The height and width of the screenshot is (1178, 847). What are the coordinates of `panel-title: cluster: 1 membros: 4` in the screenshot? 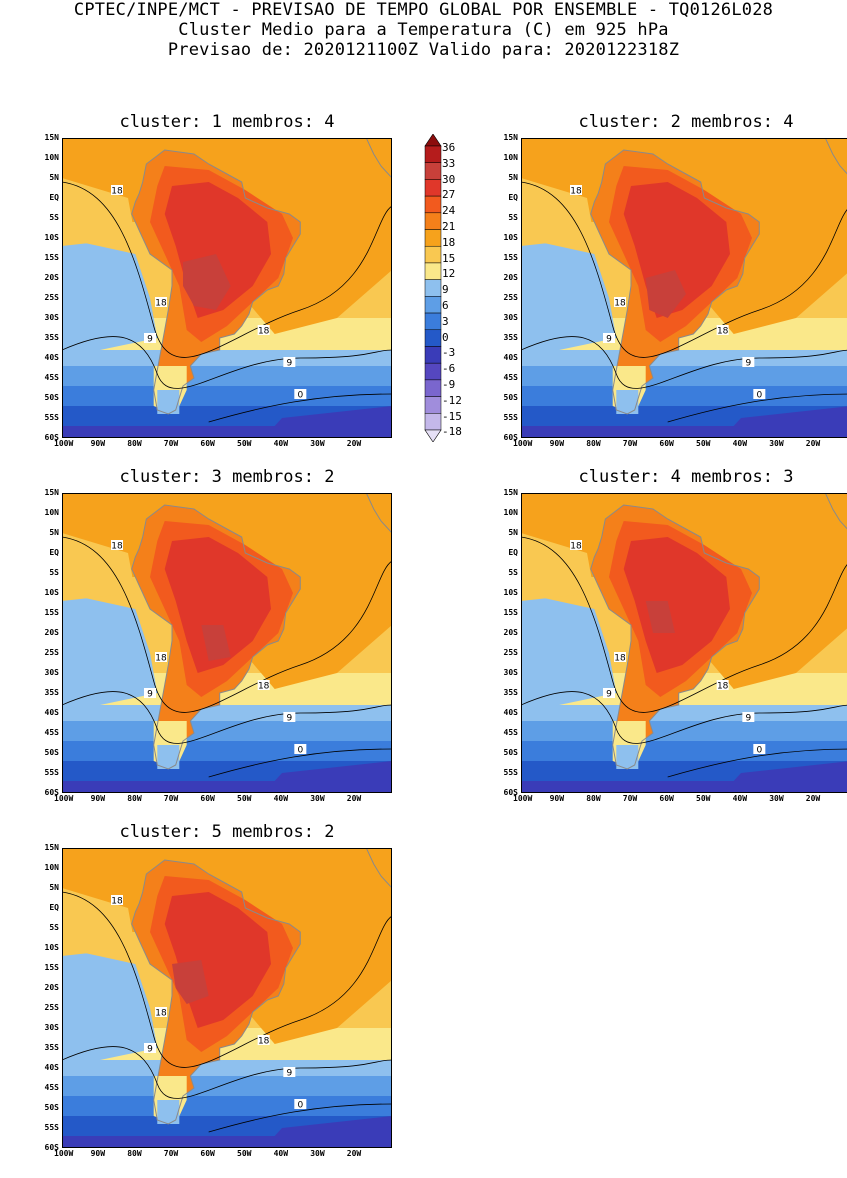 It's located at (227, 122).